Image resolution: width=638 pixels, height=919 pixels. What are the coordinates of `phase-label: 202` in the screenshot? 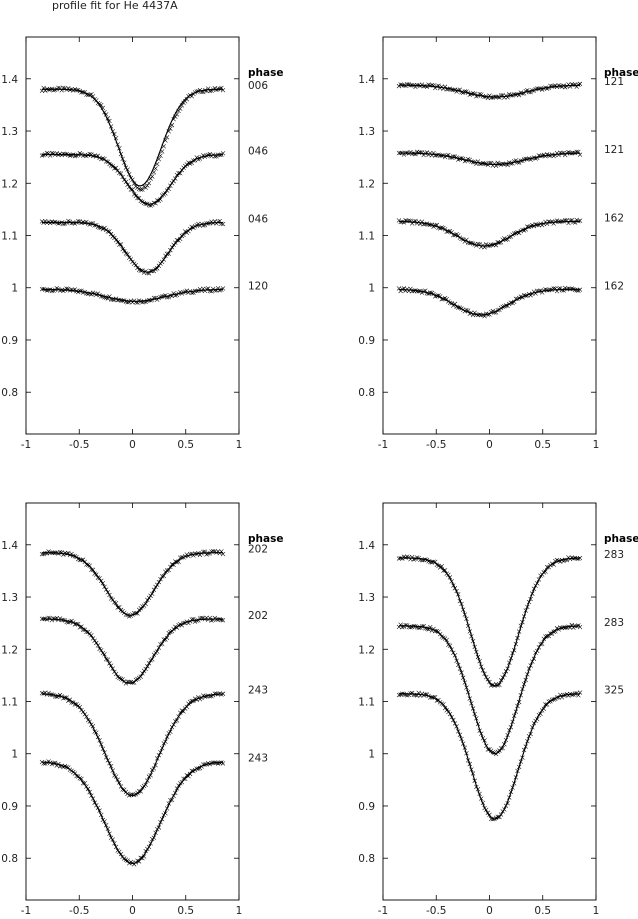 It's located at (258, 616).